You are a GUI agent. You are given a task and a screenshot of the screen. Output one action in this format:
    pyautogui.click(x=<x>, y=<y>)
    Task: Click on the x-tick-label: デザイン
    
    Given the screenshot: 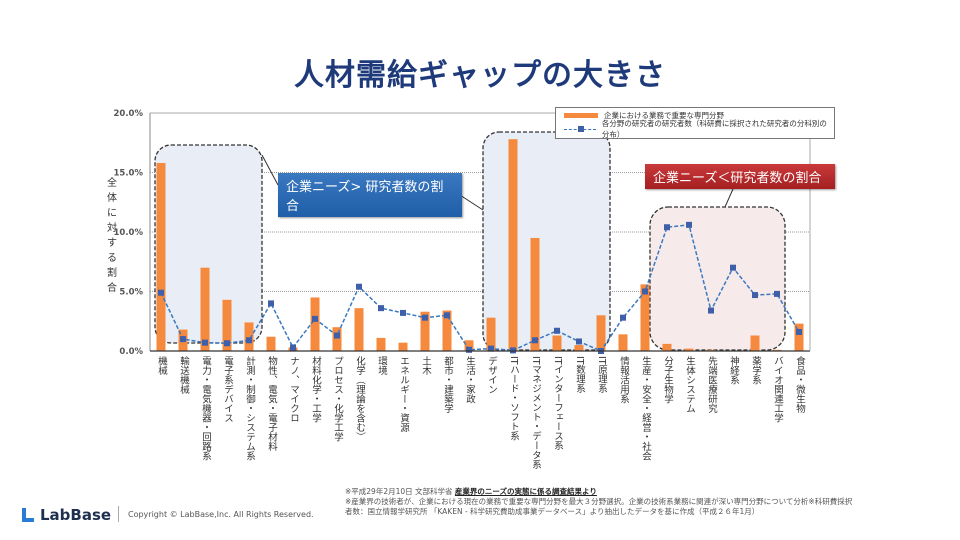 What is the action you would take?
    pyautogui.click(x=491, y=375)
    